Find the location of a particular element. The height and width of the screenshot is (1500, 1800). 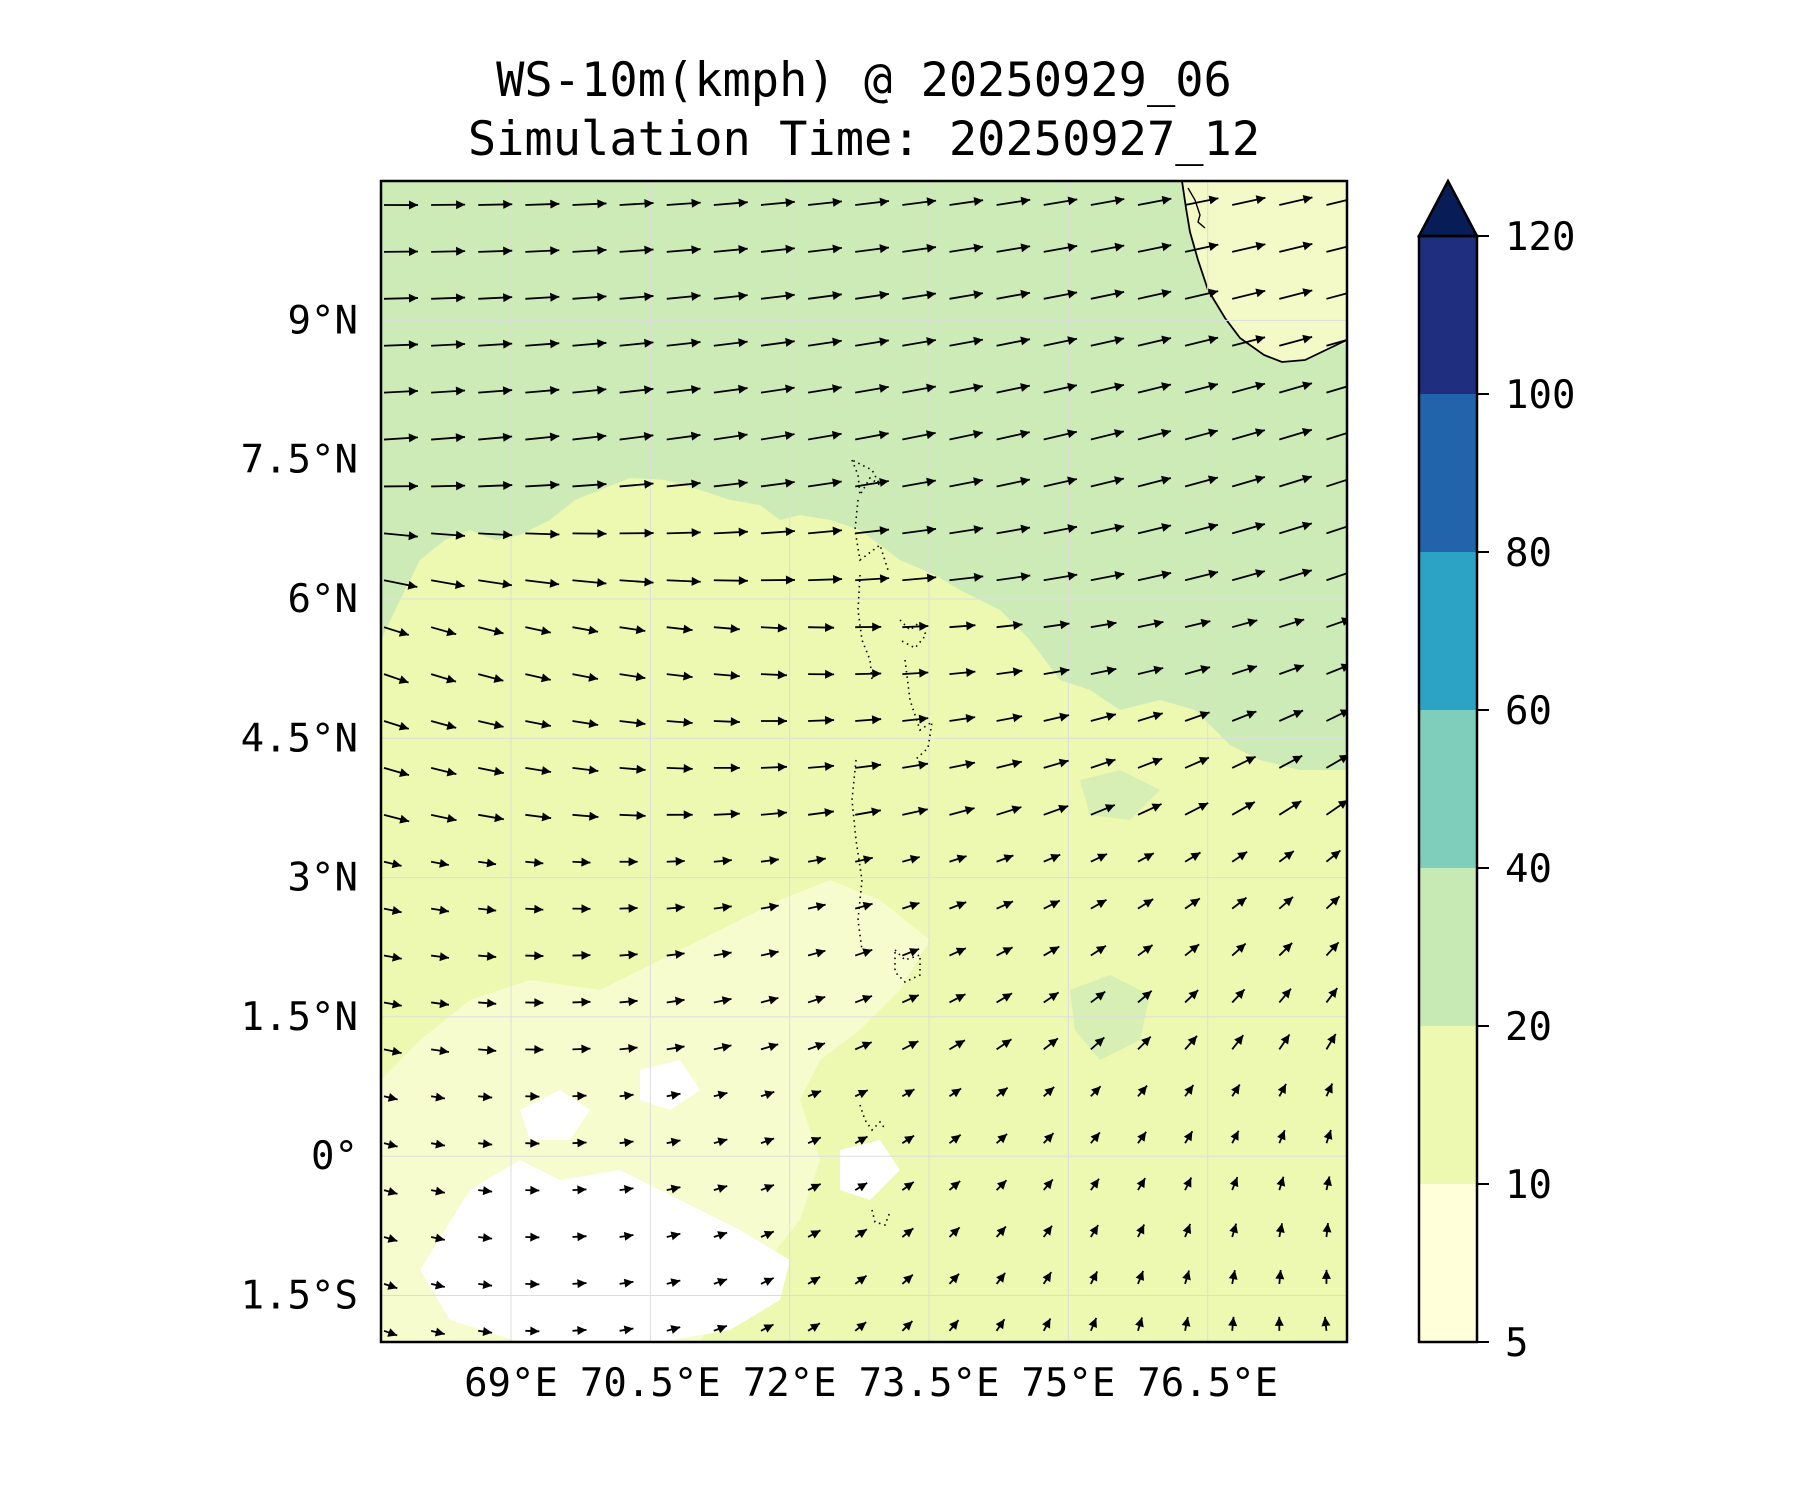

india-coastline is located at coordinates (1264, 272).